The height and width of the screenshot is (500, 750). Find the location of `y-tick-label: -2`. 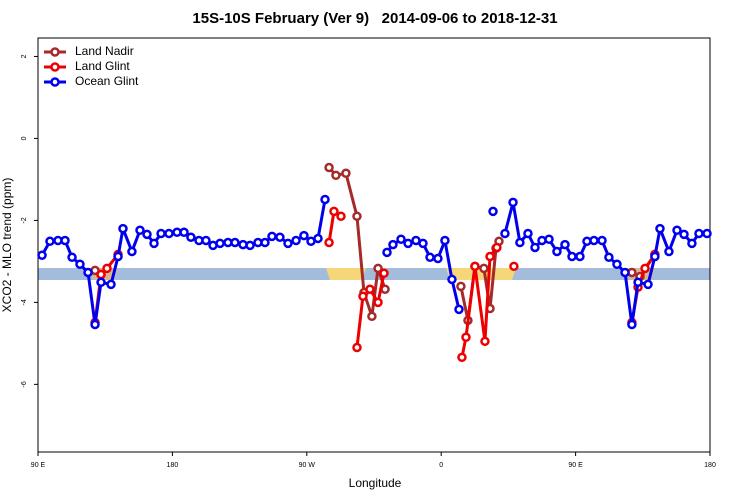

y-tick-label: -2 is located at coordinates (24, 220).